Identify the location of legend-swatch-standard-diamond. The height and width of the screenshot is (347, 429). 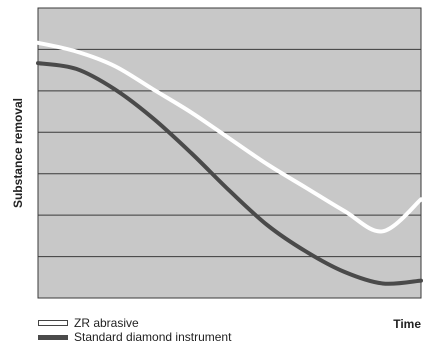
(53, 337).